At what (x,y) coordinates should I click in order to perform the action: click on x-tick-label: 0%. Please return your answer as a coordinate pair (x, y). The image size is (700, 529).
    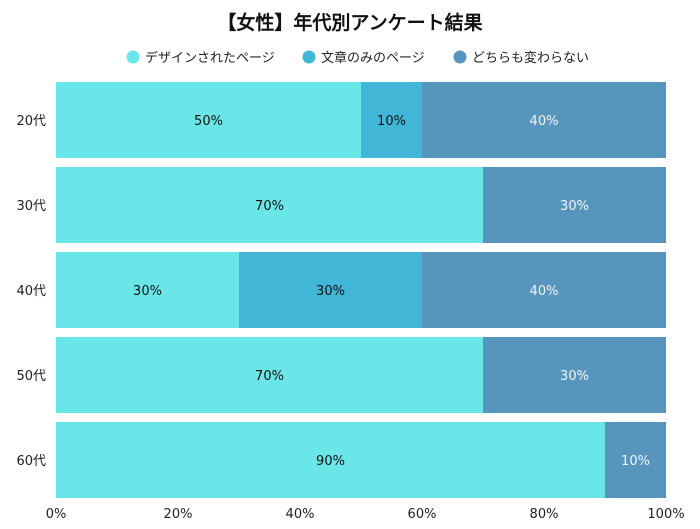
    Looking at the image, I should click on (56, 514).